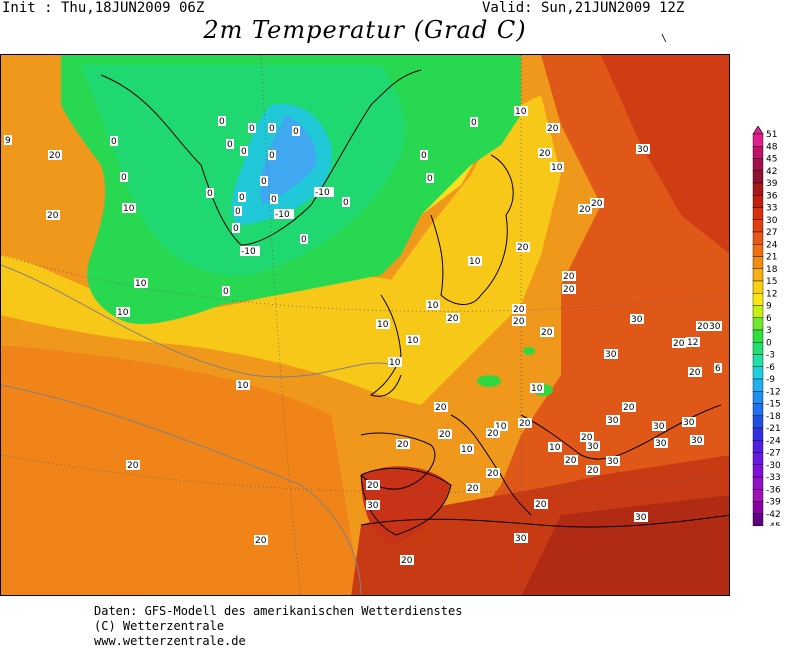 The image size is (792, 649). I want to click on corner-mark: \, so click(664, 38).